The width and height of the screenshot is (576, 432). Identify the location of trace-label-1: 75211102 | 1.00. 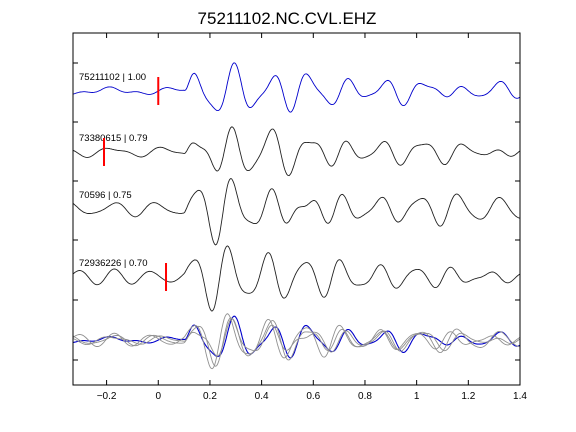
(112, 77).